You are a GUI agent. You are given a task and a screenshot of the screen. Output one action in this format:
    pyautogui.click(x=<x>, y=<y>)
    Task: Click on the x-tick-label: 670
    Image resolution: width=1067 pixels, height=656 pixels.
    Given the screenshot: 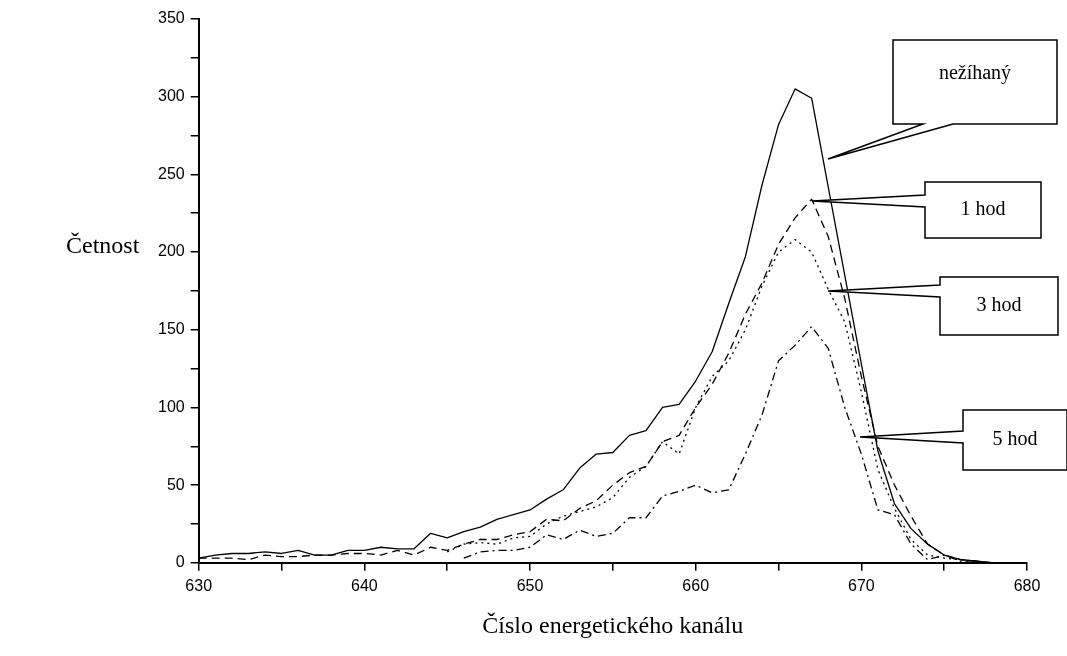 What is the action you would take?
    pyautogui.click(x=861, y=585)
    